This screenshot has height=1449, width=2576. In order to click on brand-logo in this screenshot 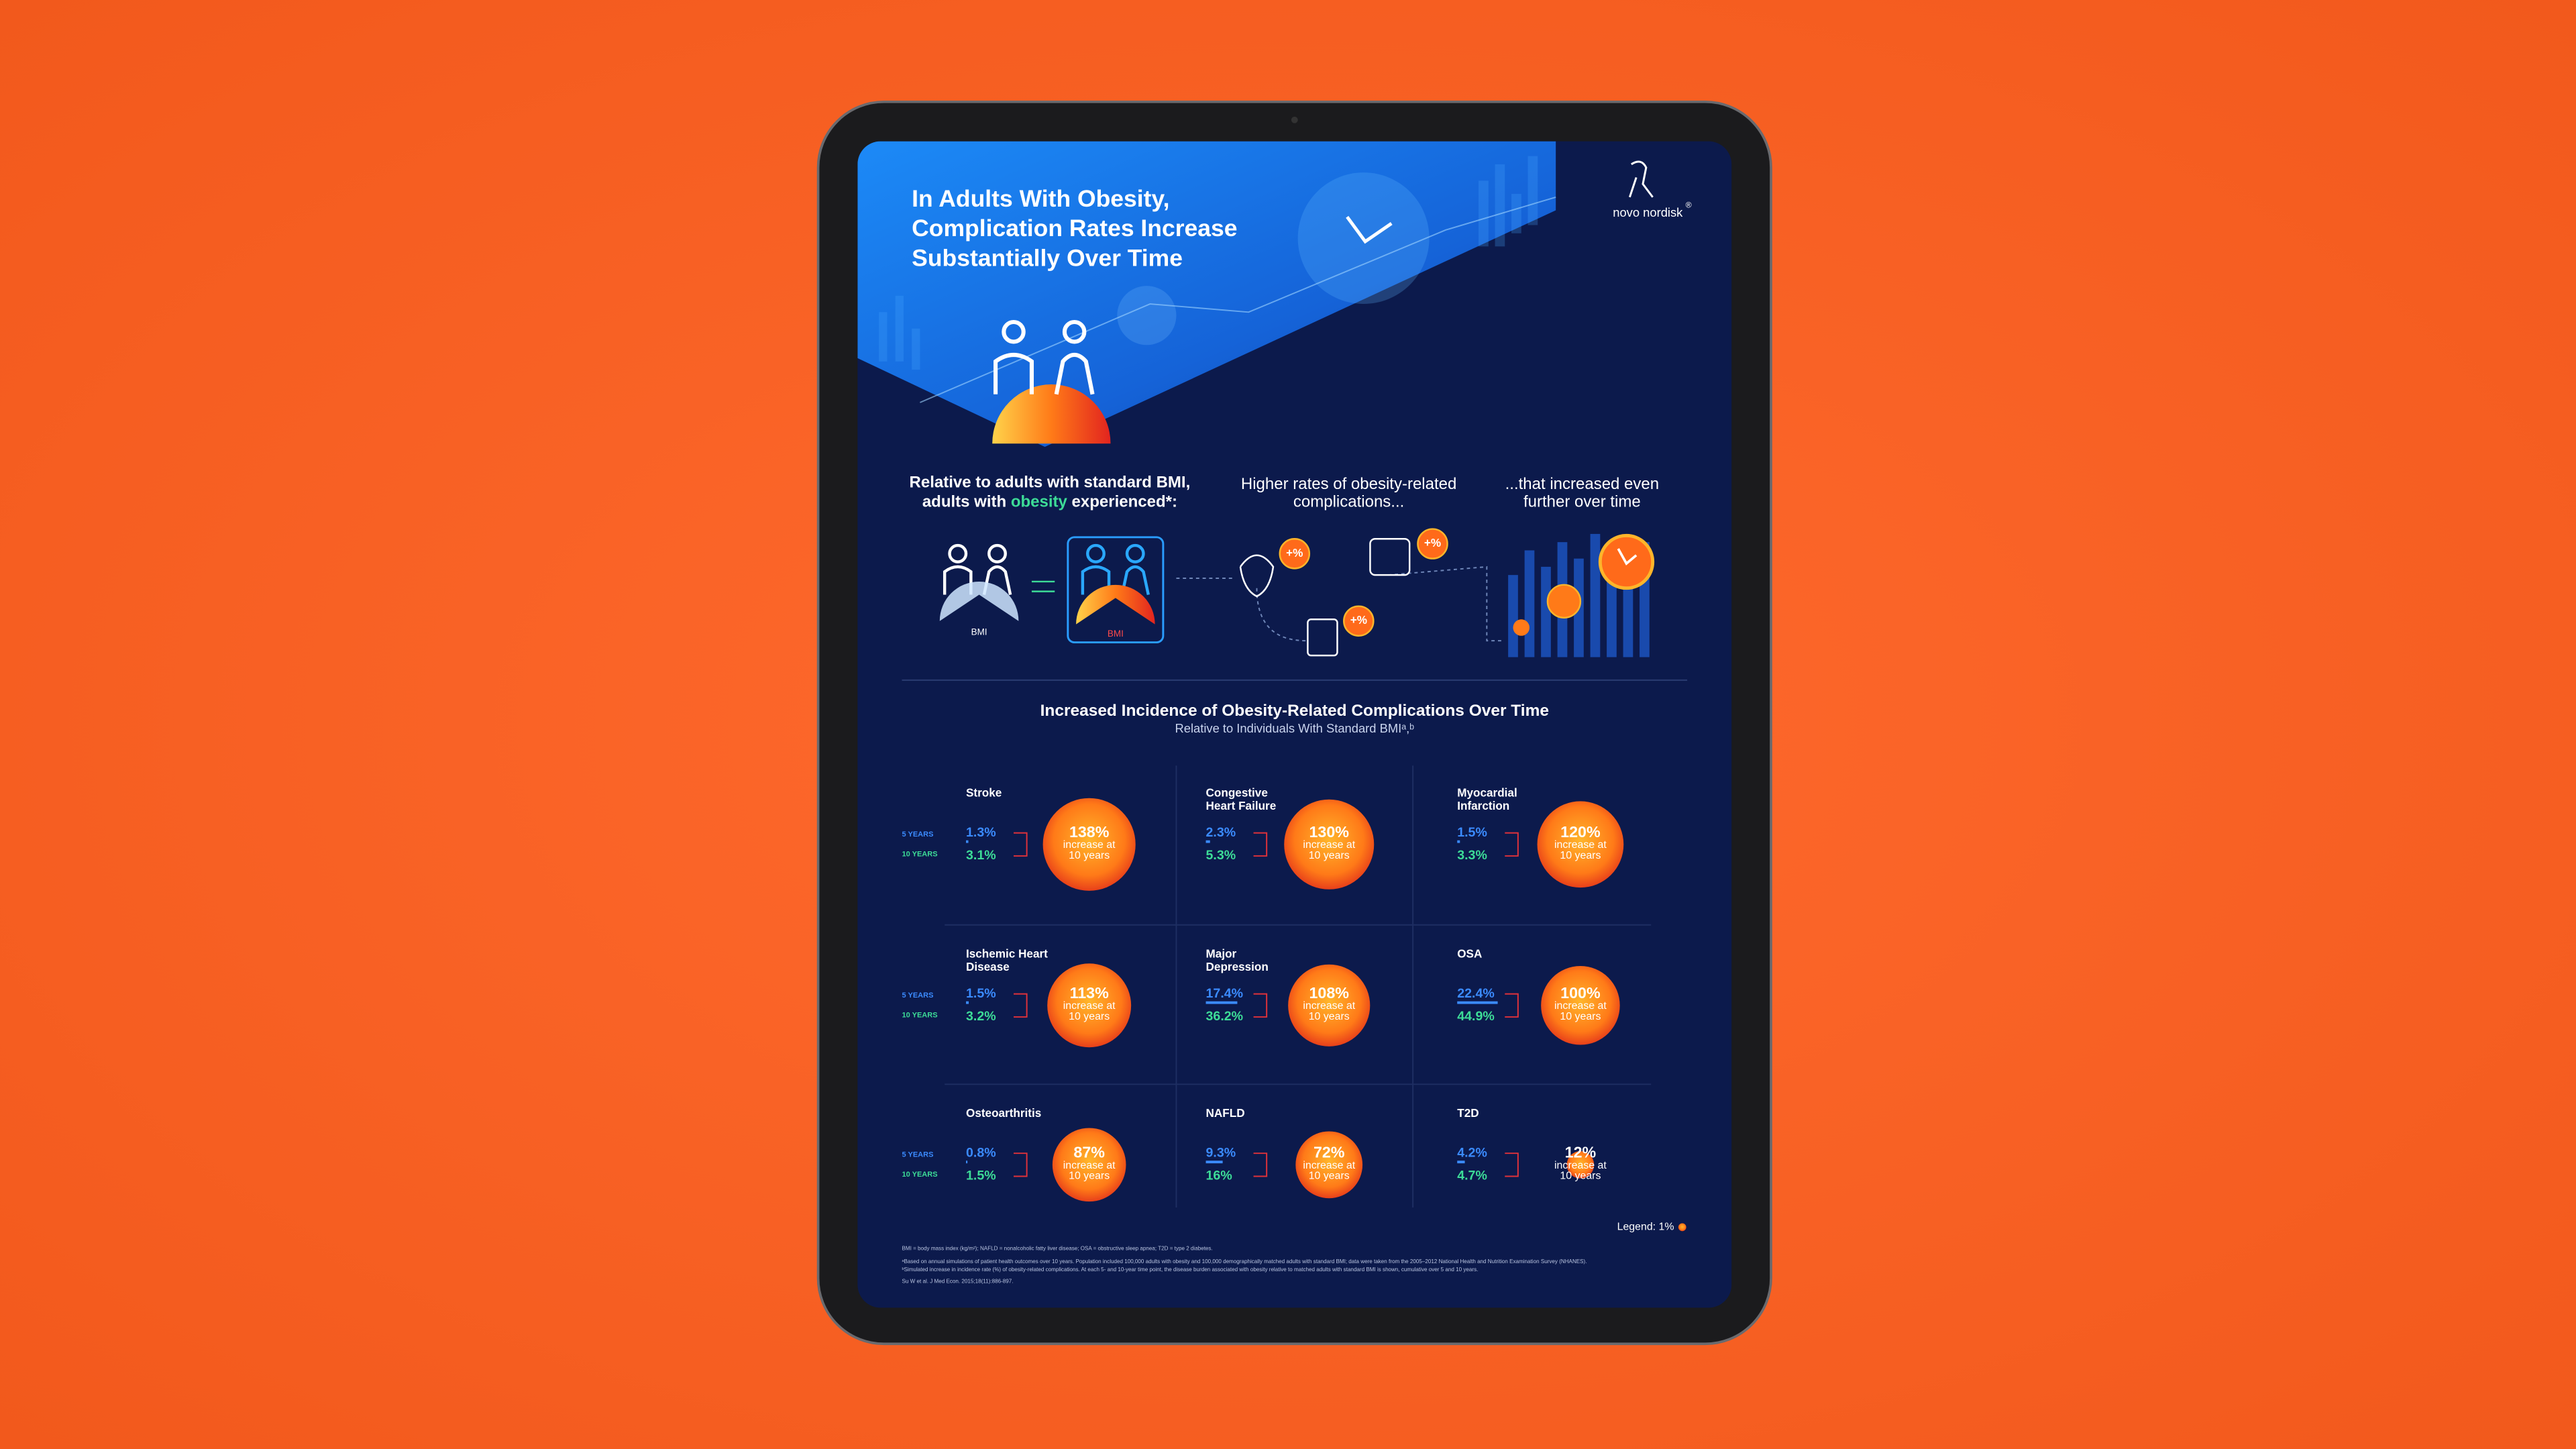, I will do `click(1641, 179)`.